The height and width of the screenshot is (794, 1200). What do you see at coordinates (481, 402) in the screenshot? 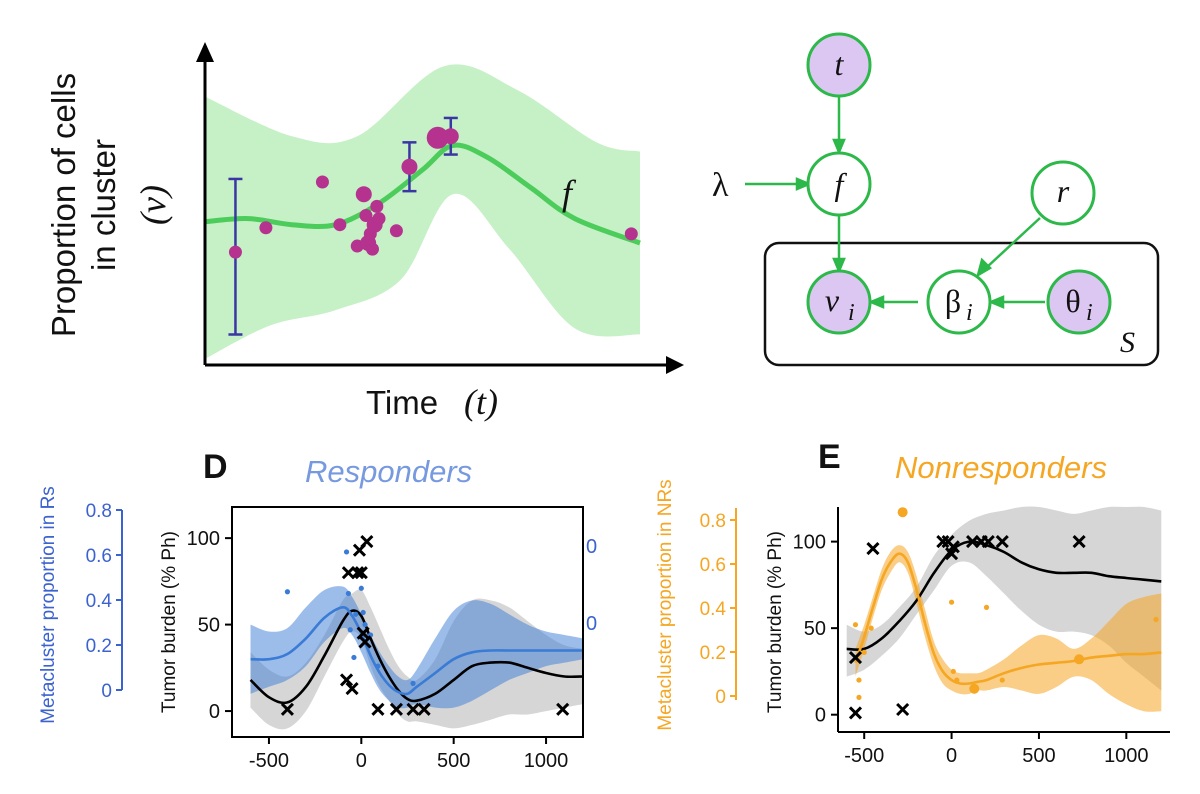
I see `schematic-x-symbol: (t)` at bounding box center [481, 402].